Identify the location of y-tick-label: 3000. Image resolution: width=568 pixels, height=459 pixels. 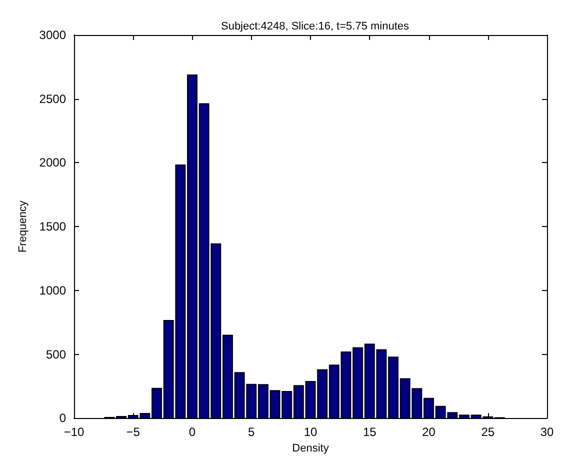
(52, 35).